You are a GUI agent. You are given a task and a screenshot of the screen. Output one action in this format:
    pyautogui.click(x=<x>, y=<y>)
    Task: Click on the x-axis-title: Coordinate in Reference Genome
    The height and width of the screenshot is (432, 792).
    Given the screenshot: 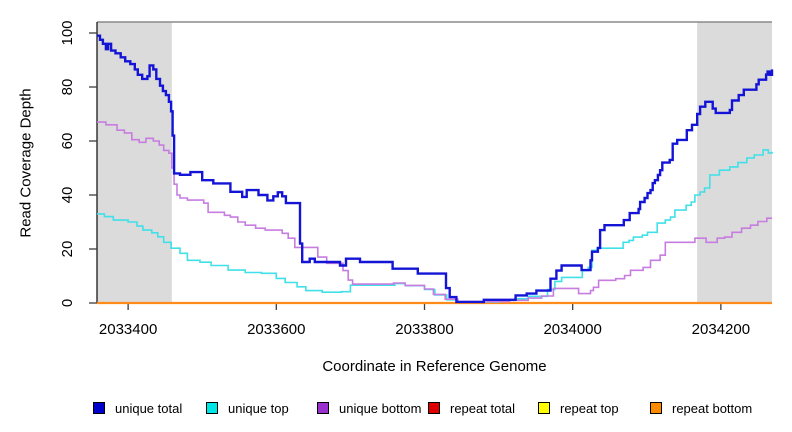 What is the action you would take?
    pyautogui.click(x=434, y=366)
    